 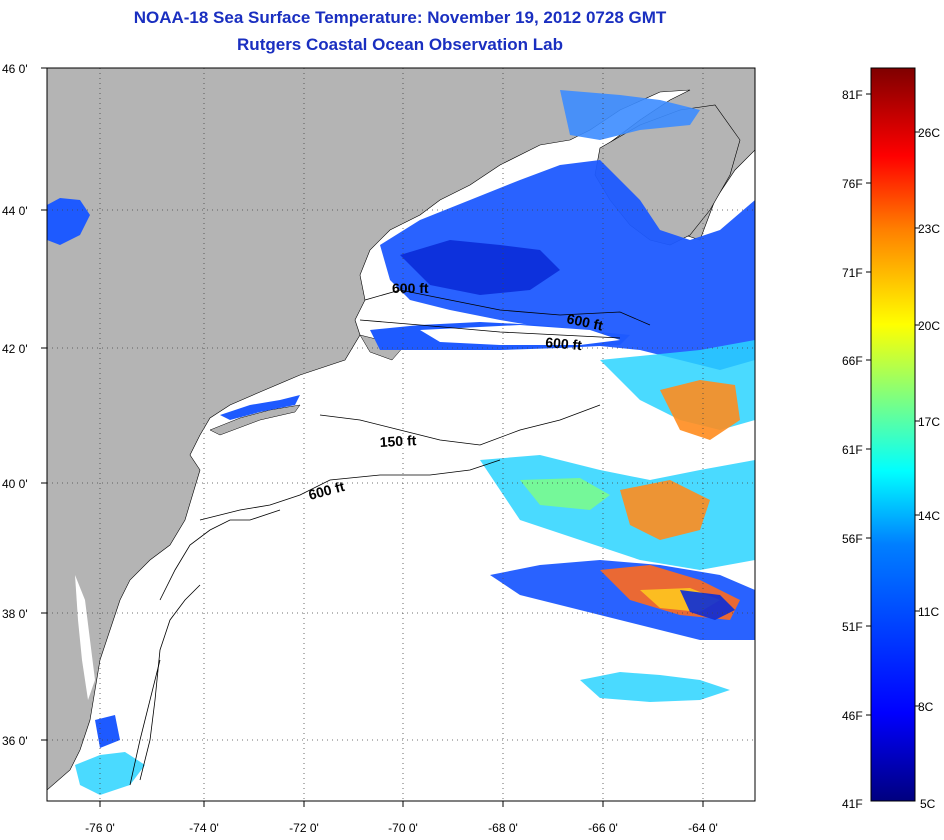 What do you see at coordinates (852, 539) in the screenshot?
I see `cbar-f-56: 56F` at bounding box center [852, 539].